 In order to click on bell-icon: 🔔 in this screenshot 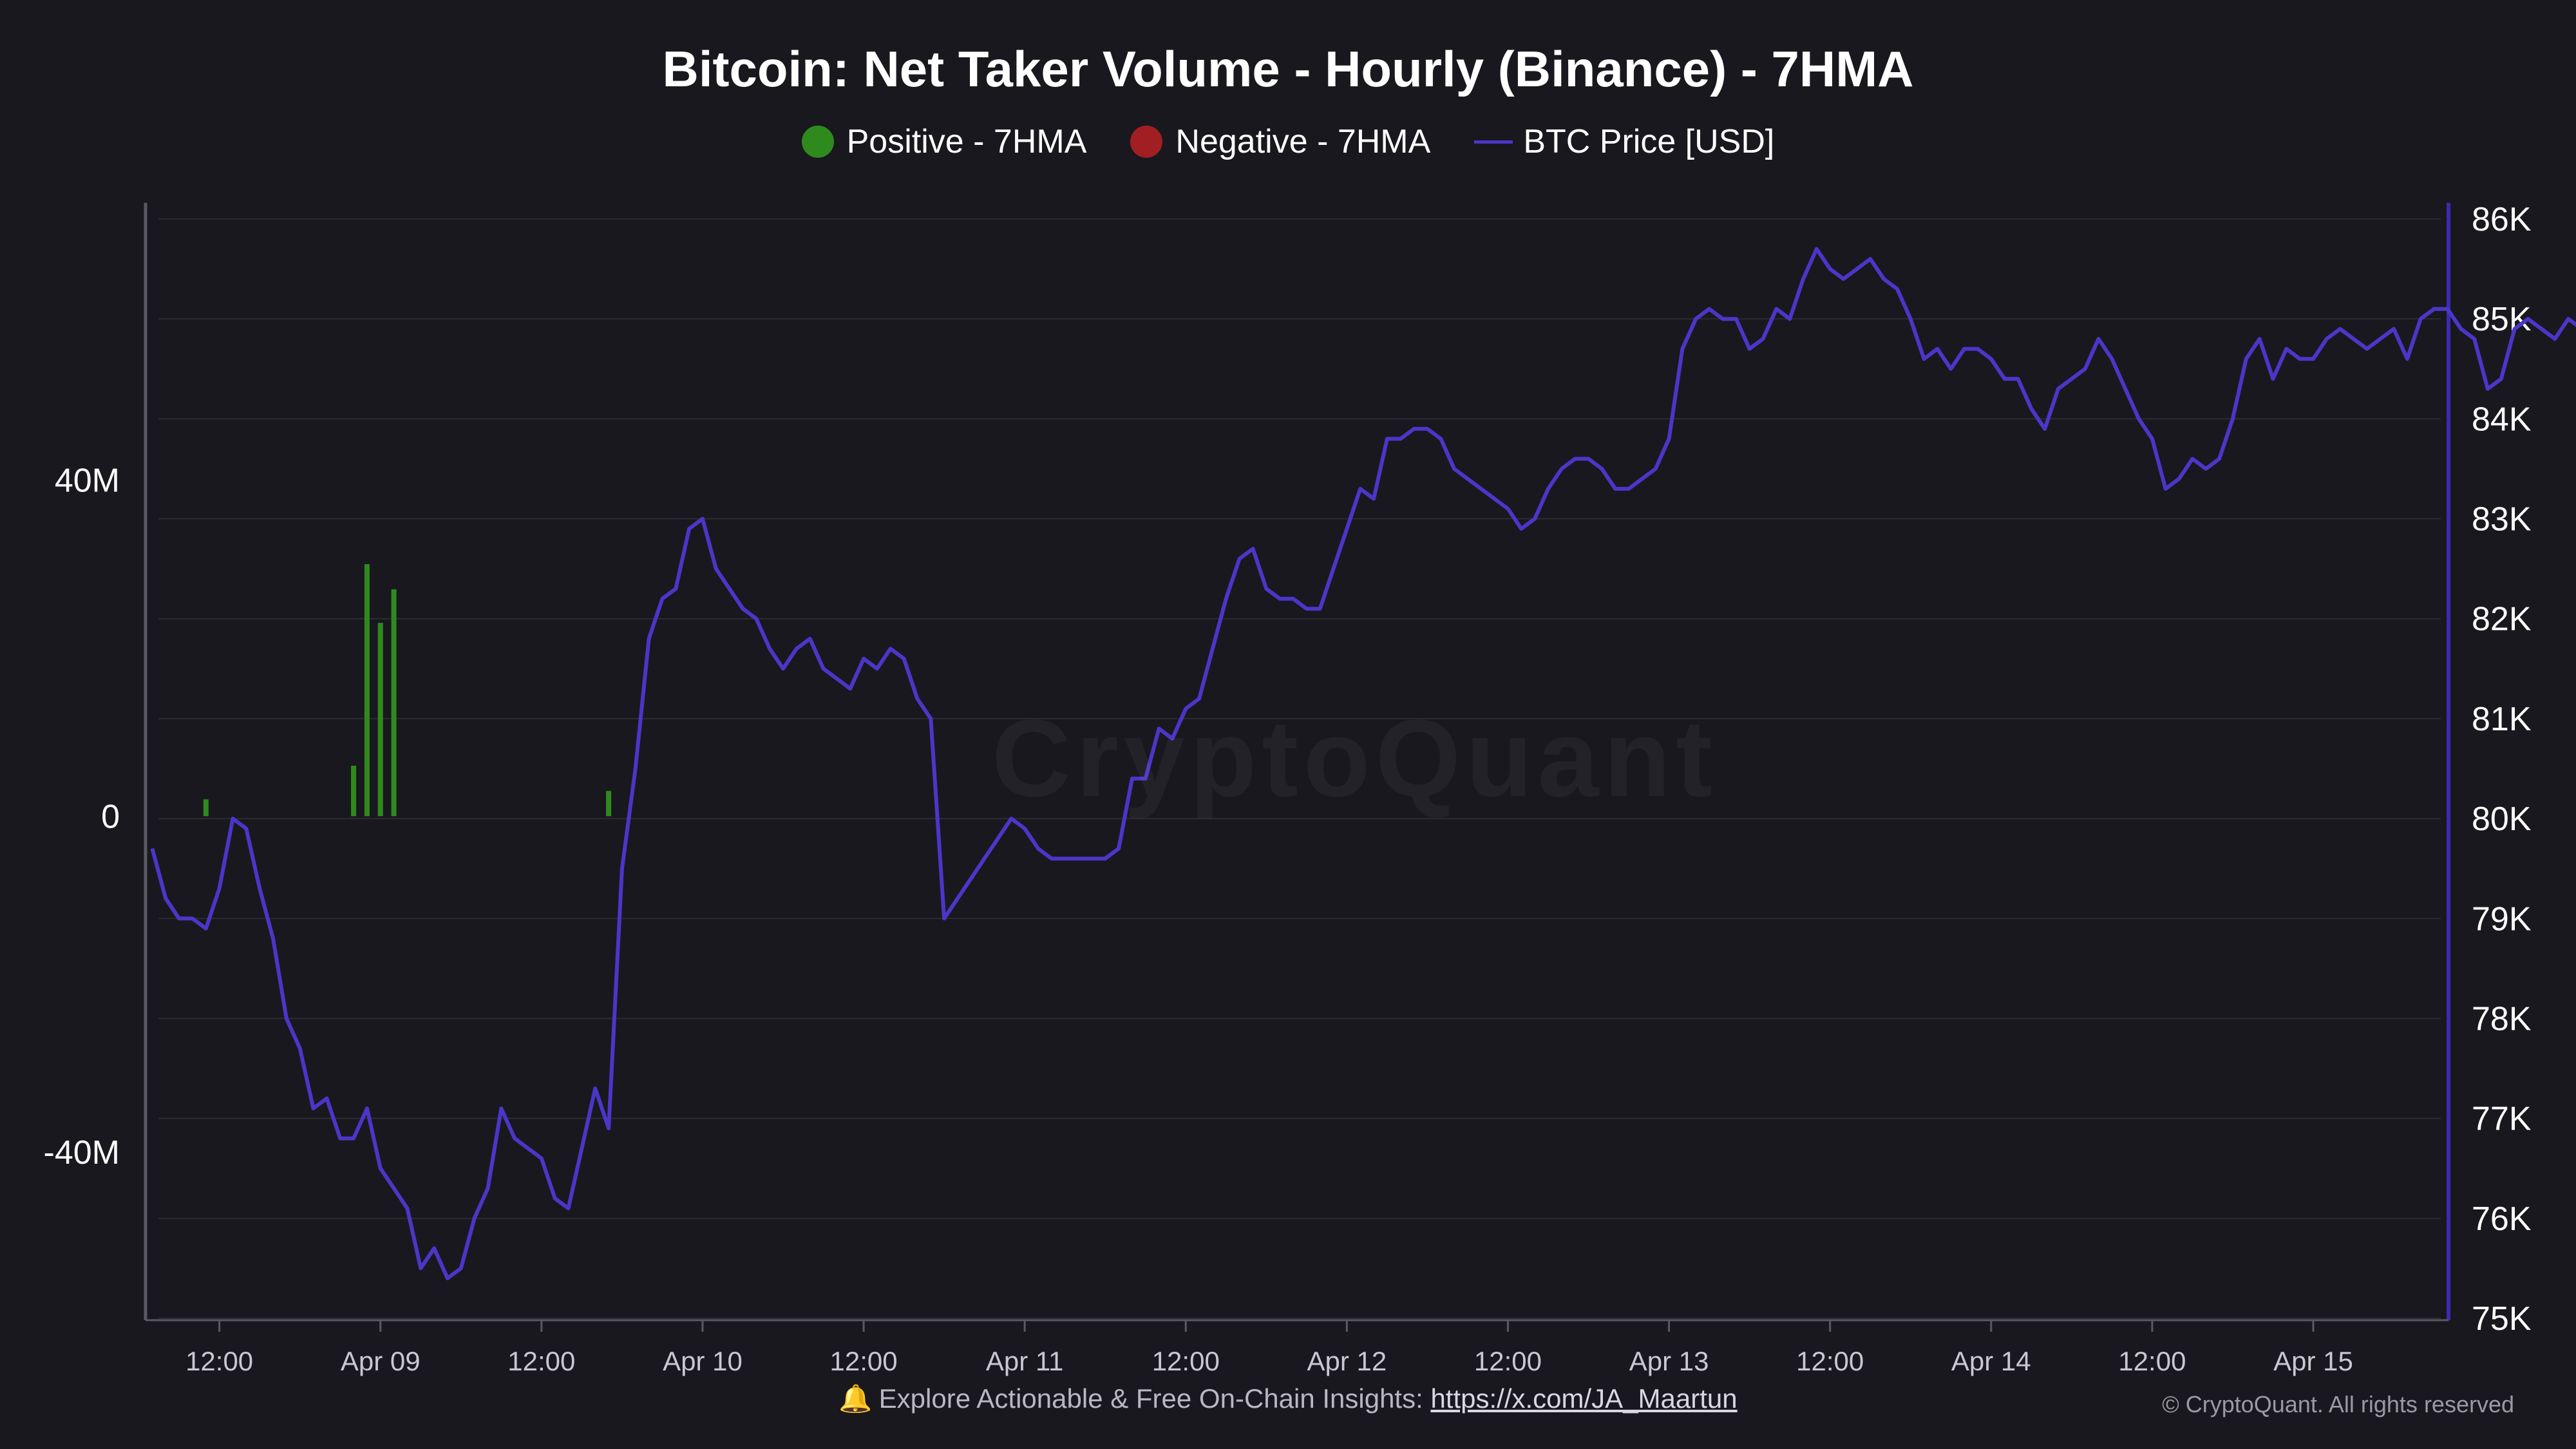, I will do `click(855, 1399)`.